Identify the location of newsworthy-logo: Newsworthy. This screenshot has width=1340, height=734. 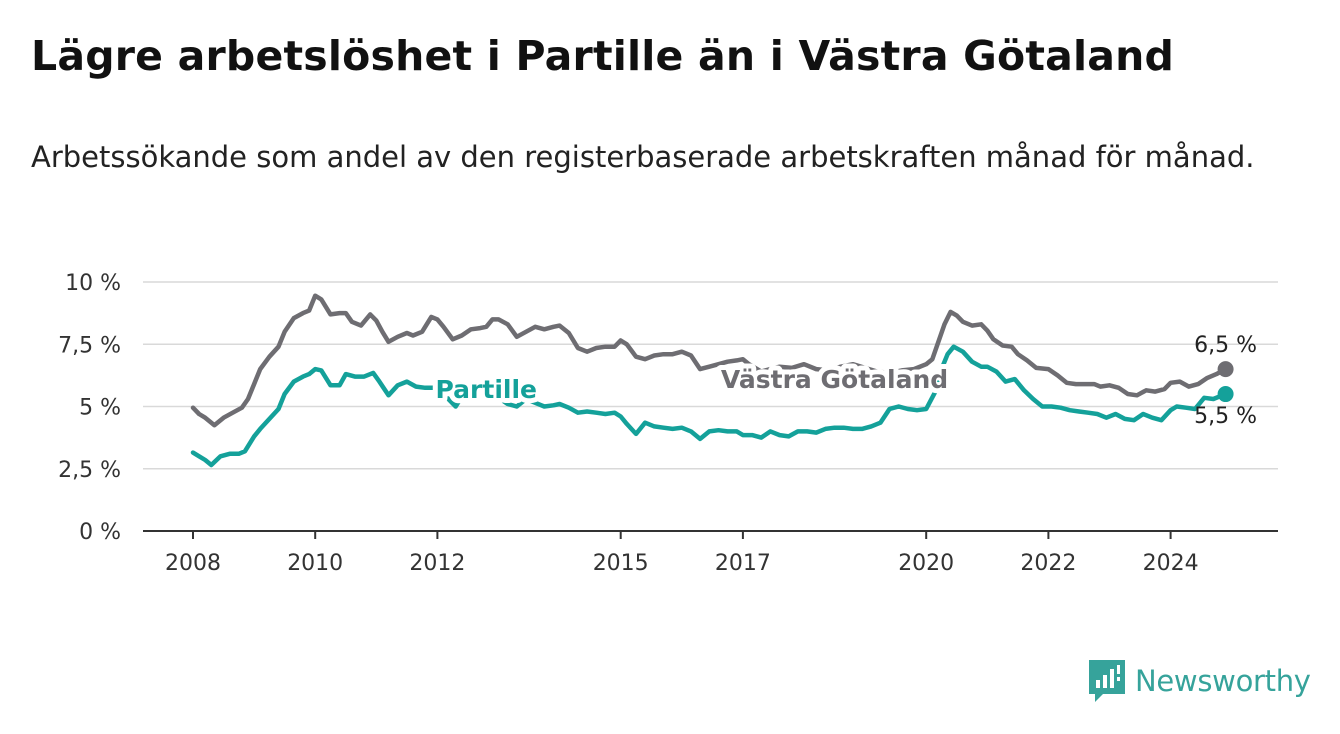
(1200, 681).